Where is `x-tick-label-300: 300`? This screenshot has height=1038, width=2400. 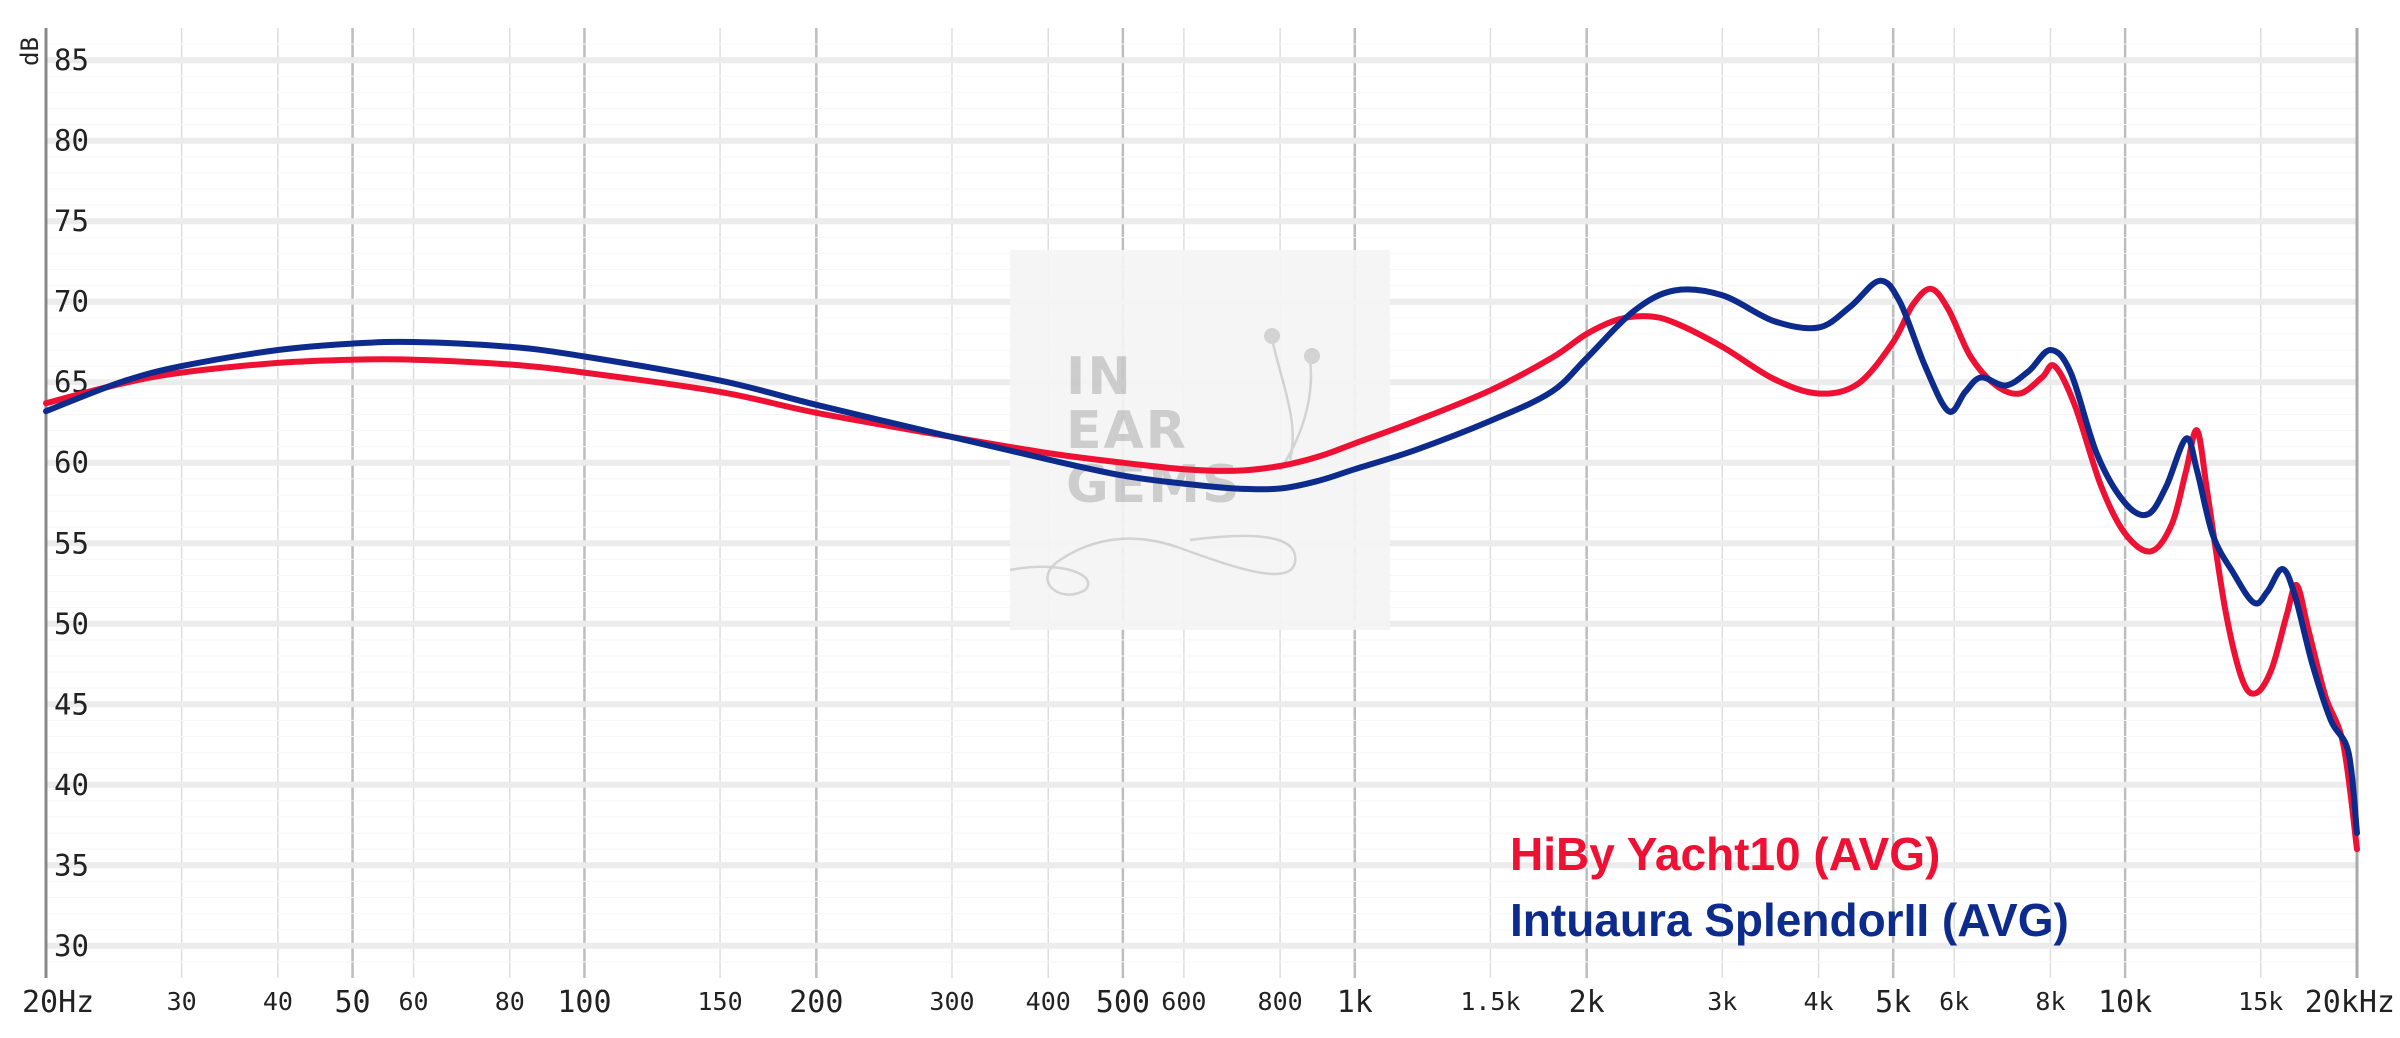
x-tick-label-300: 300 is located at coordinates (951, 1001).